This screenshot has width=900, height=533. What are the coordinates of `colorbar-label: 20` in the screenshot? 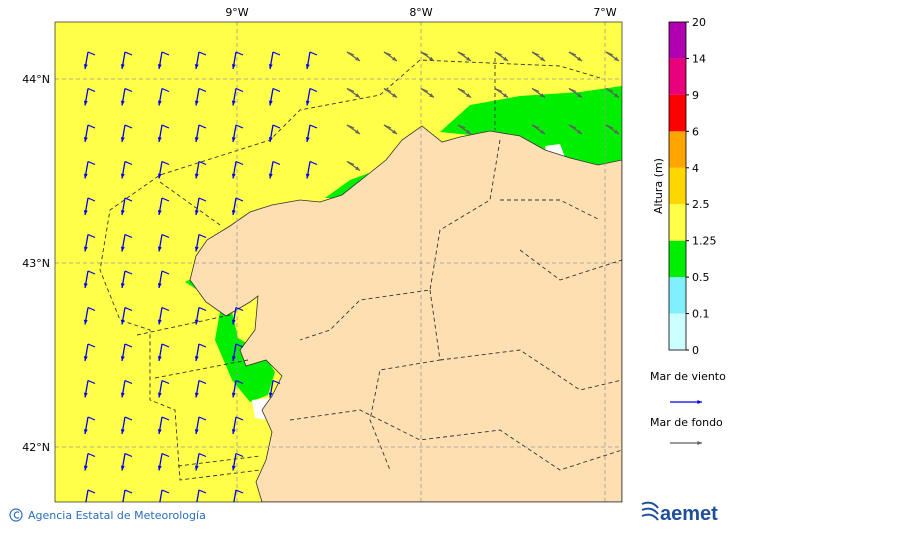 It's located at (699, 22).